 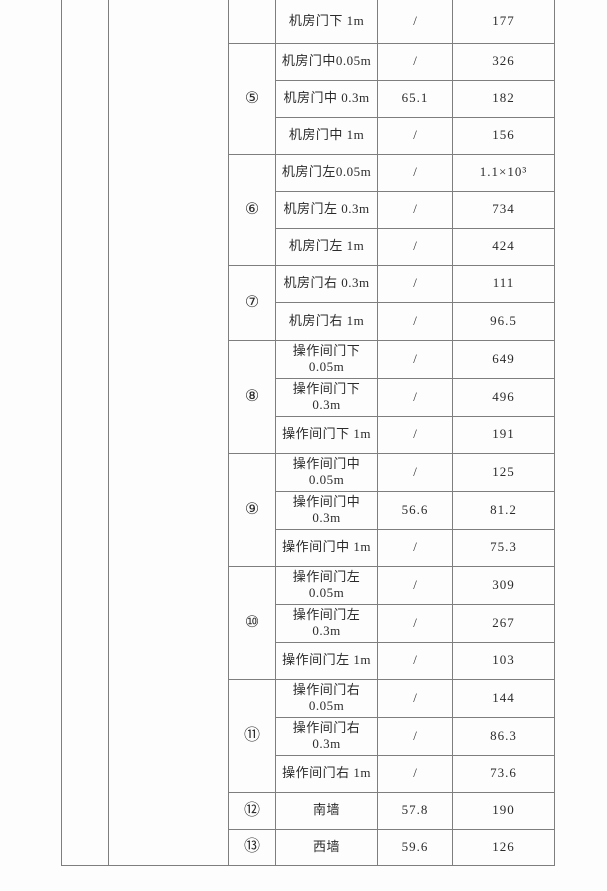 What do you see at coordinates (503, 284) in the screenshot?
I see `value-b-cell: 111` at bounding box center [503, 284].